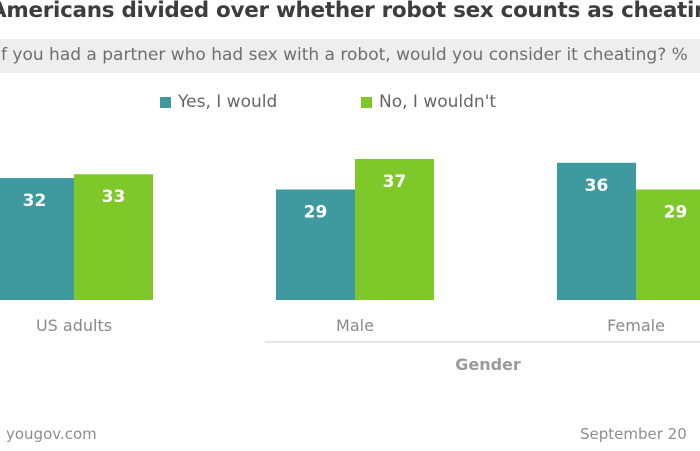  What do you see at coordinates (636, 325) in the screenshot?
I see `category-label-female: Female` at bounding box center [636, 325].